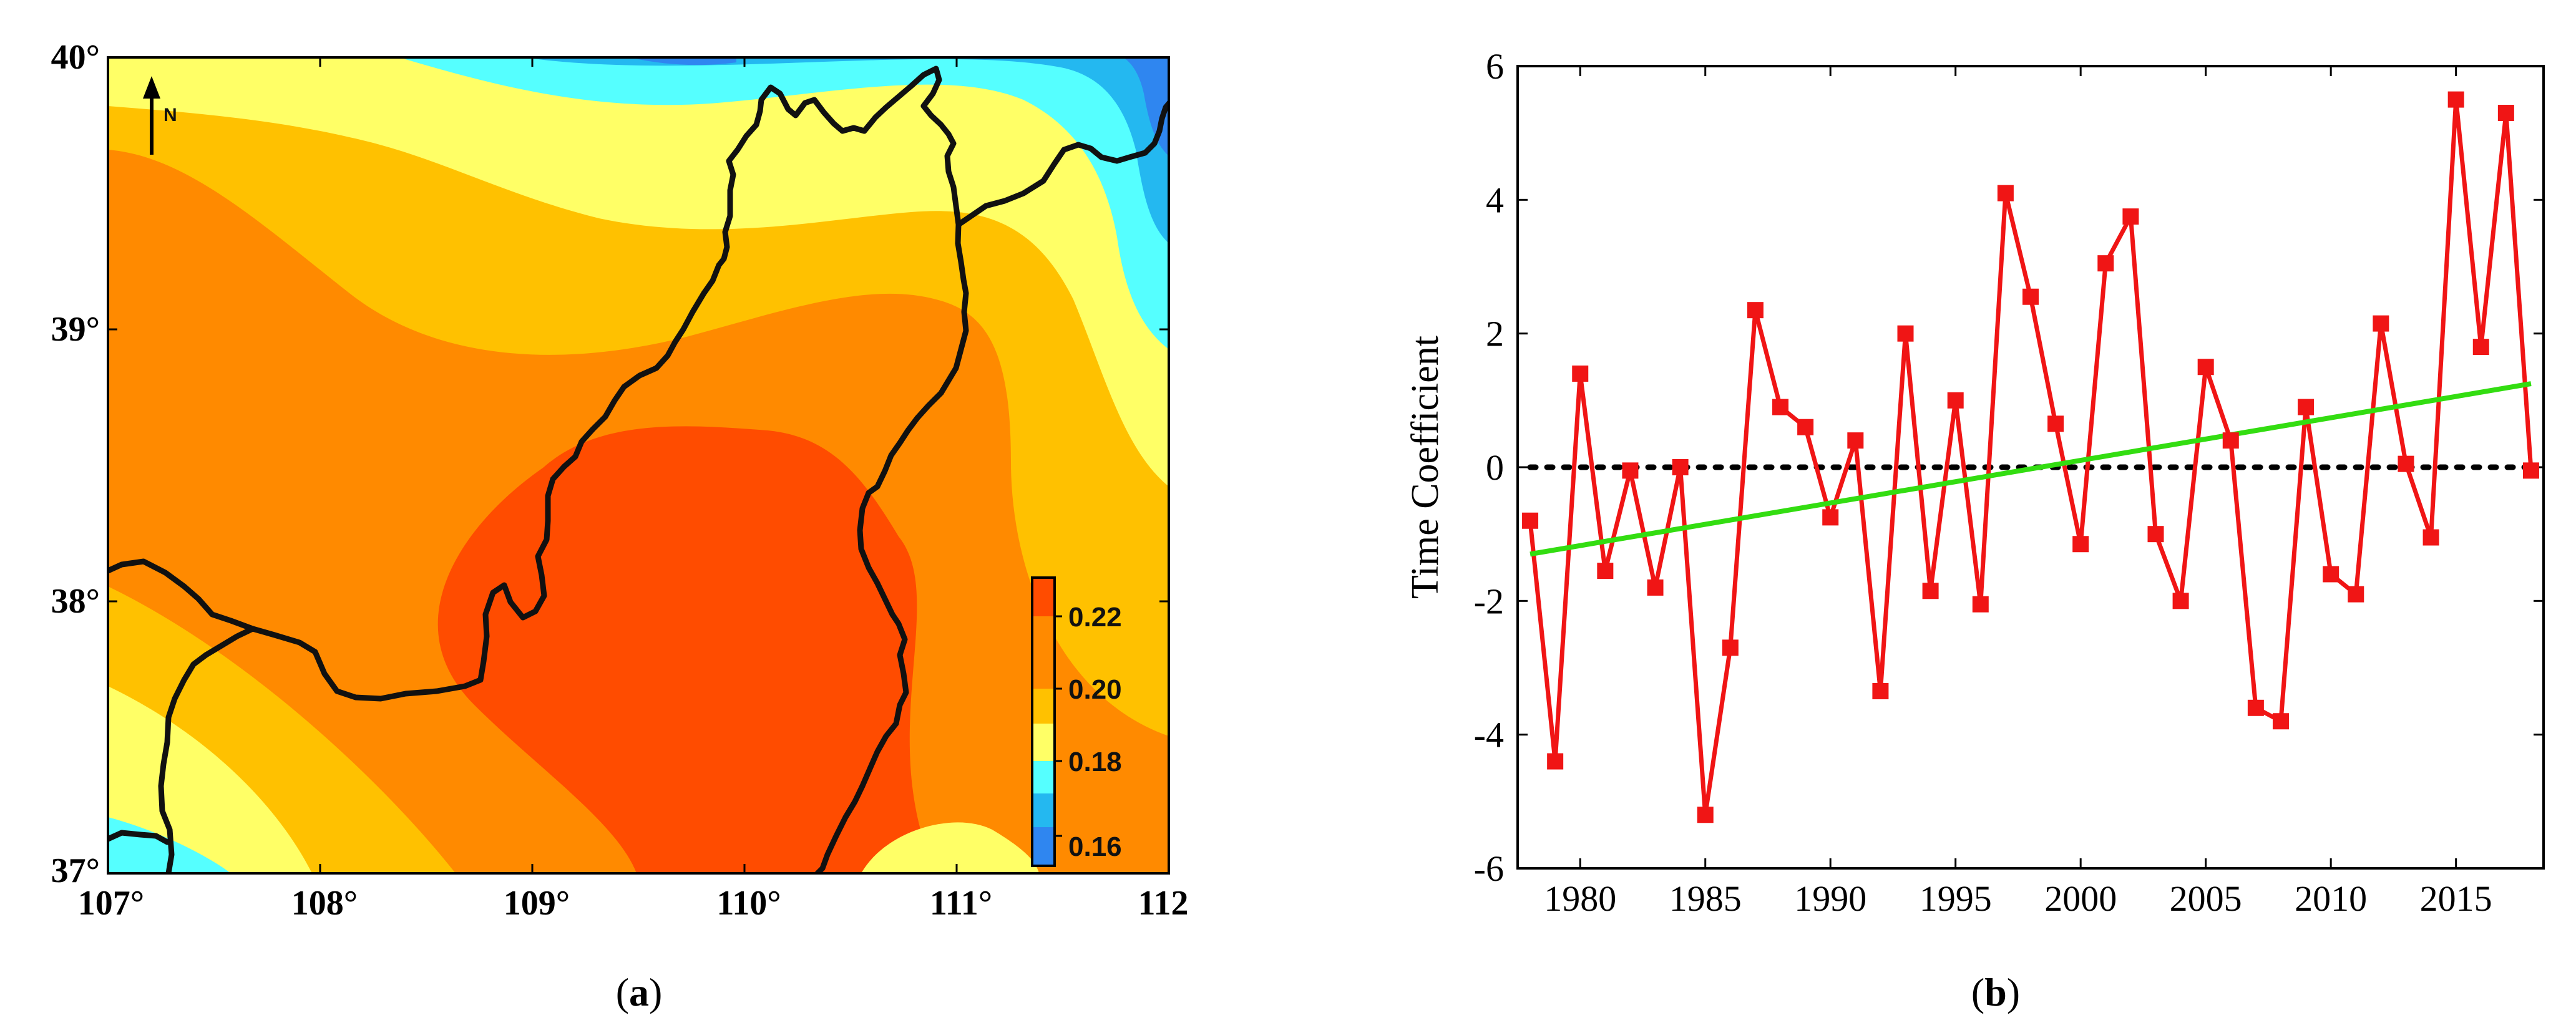 The height and width of the screenshot is (1033, 2576). I want to click on x-tick-label: 110°, so click(748, 903).